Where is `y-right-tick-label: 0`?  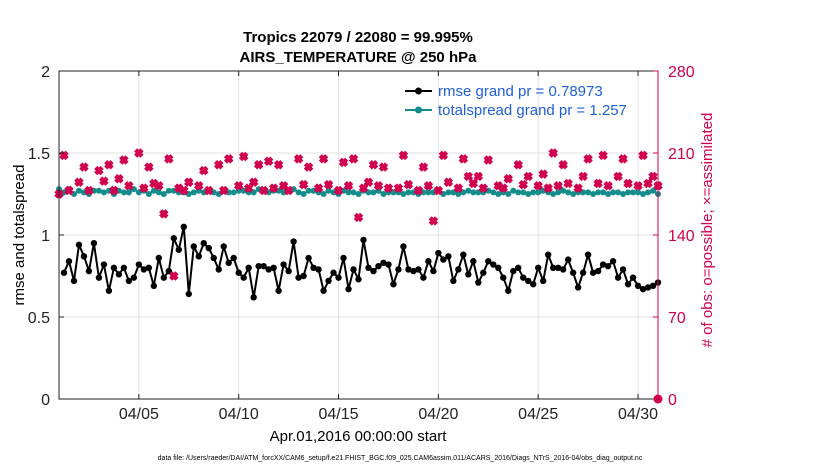 y-right-tick-label: 0 is located at coordinates (672, 400).